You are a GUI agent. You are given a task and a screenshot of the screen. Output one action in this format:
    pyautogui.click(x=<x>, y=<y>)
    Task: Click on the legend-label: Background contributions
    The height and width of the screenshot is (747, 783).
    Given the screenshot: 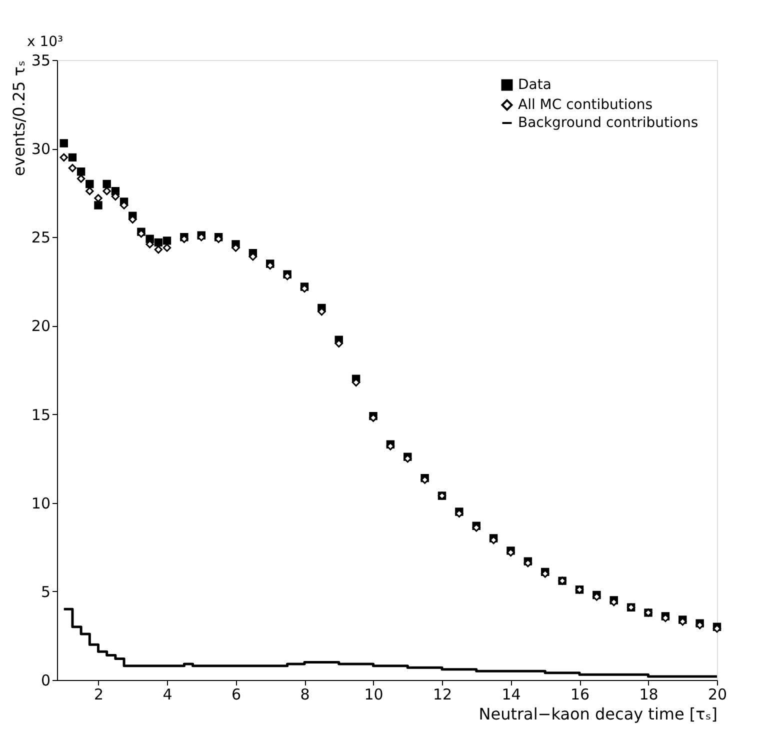 What is the action you would take?
    pyautogui.click(x=608, y=123)
    